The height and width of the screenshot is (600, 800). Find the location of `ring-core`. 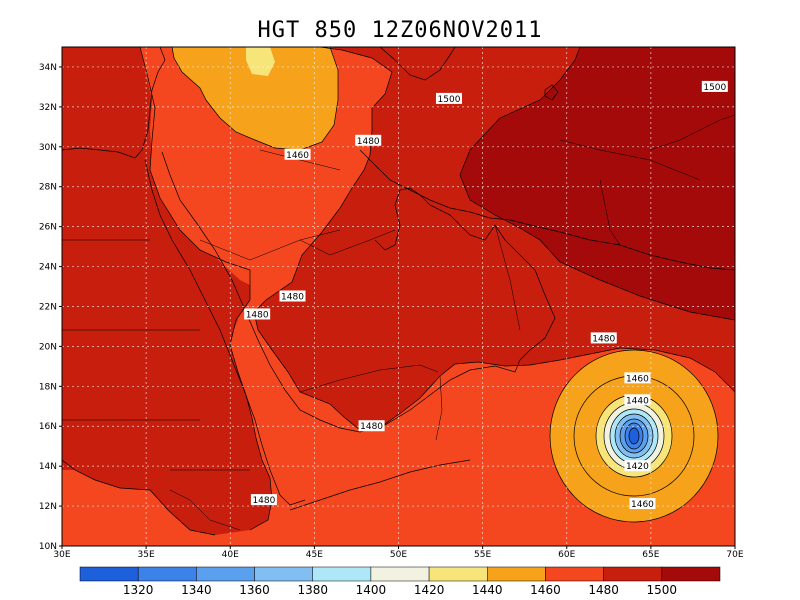

ring-core is located at coordinates (634, 436).